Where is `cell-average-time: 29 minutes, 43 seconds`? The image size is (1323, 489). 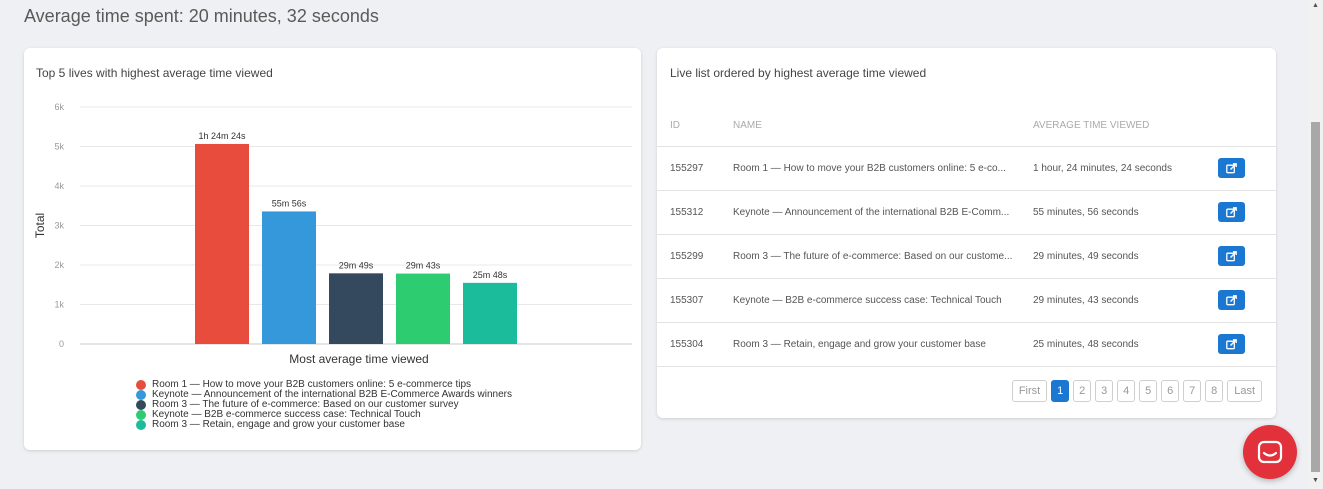 cell-average-time: 29 minutes, 43 seconds is located at coordinates (1125, 300).